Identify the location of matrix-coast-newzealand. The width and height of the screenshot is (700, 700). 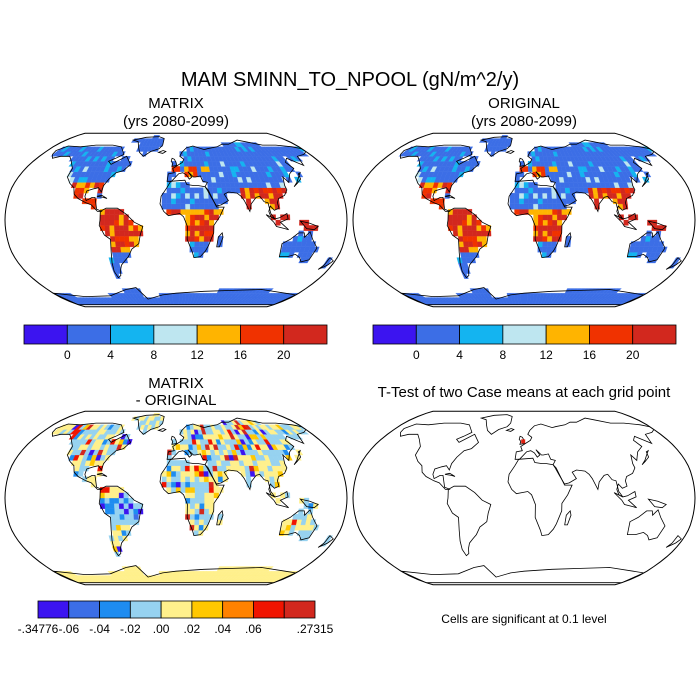
(325, 263).